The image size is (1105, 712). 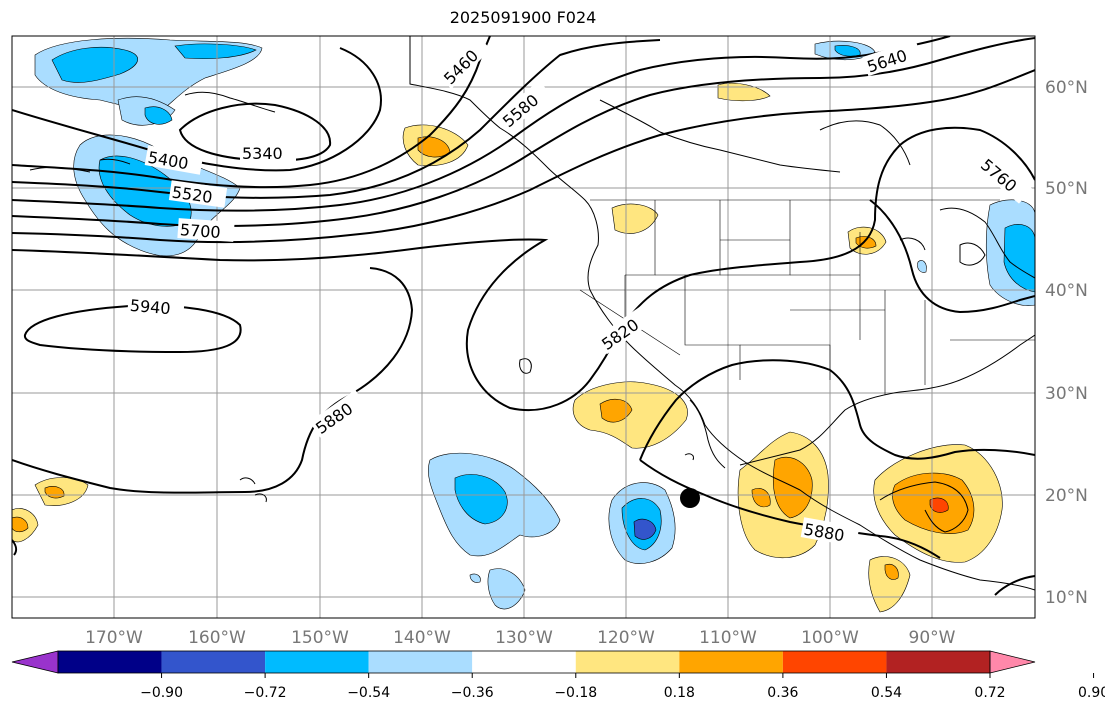 I want to click on shade-bering-east, so click(x=215, y=51).